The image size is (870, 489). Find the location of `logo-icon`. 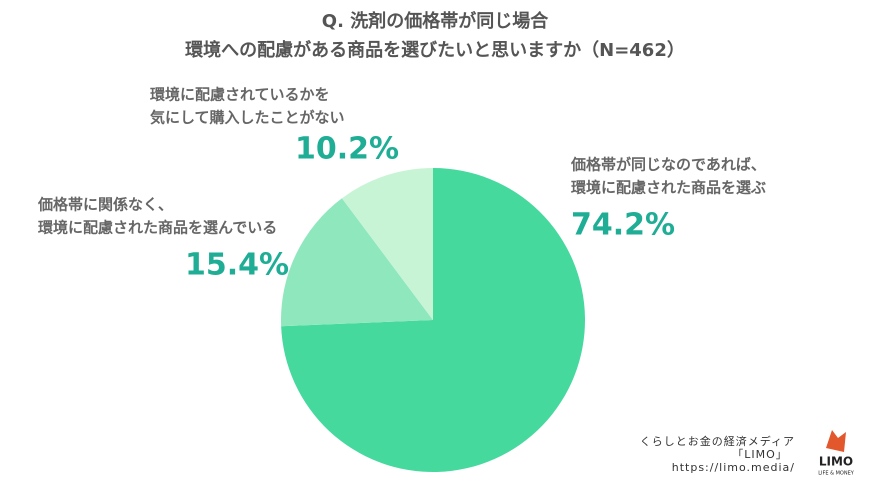

logo-icon is located at coordinates (836, 441).